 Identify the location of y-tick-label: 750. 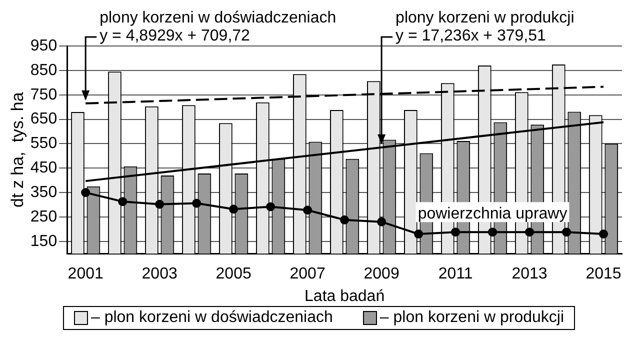
(44, 95).